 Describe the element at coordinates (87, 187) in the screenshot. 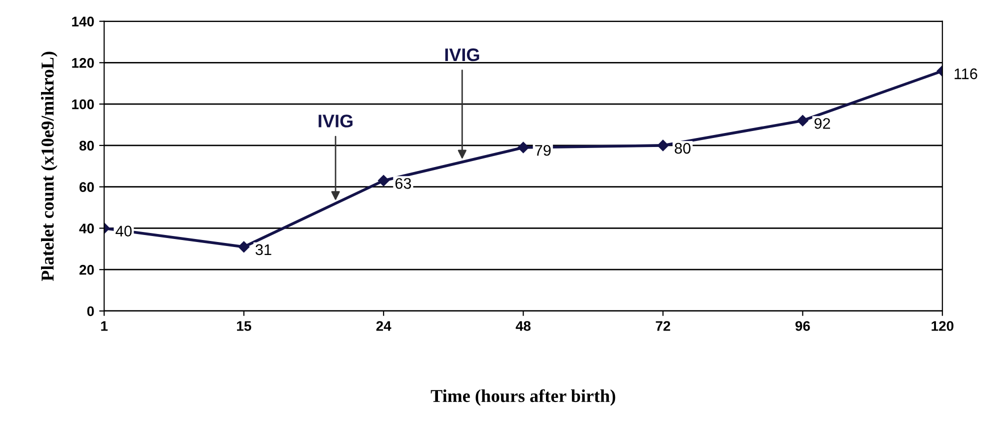

I see `y-tick-label: 60` at that location.